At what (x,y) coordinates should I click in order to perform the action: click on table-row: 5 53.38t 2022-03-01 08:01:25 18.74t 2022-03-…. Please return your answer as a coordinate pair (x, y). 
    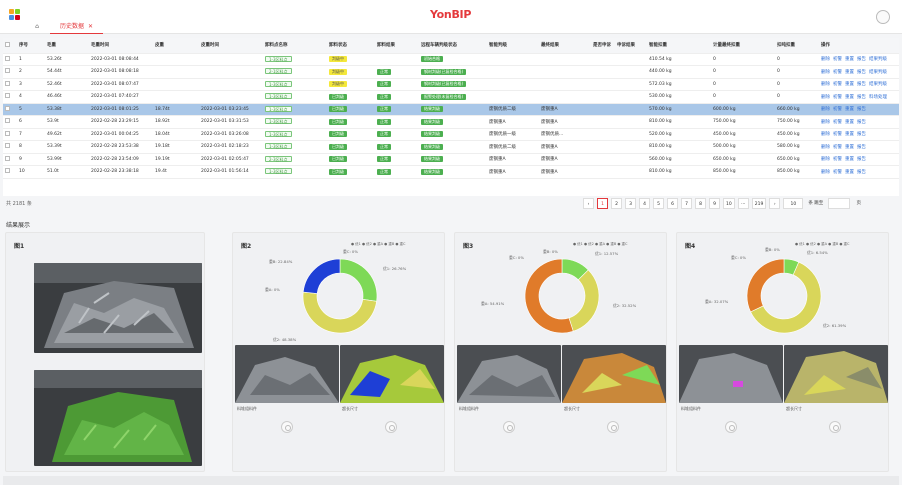
    Looking at the image, I should click on (451, 109).